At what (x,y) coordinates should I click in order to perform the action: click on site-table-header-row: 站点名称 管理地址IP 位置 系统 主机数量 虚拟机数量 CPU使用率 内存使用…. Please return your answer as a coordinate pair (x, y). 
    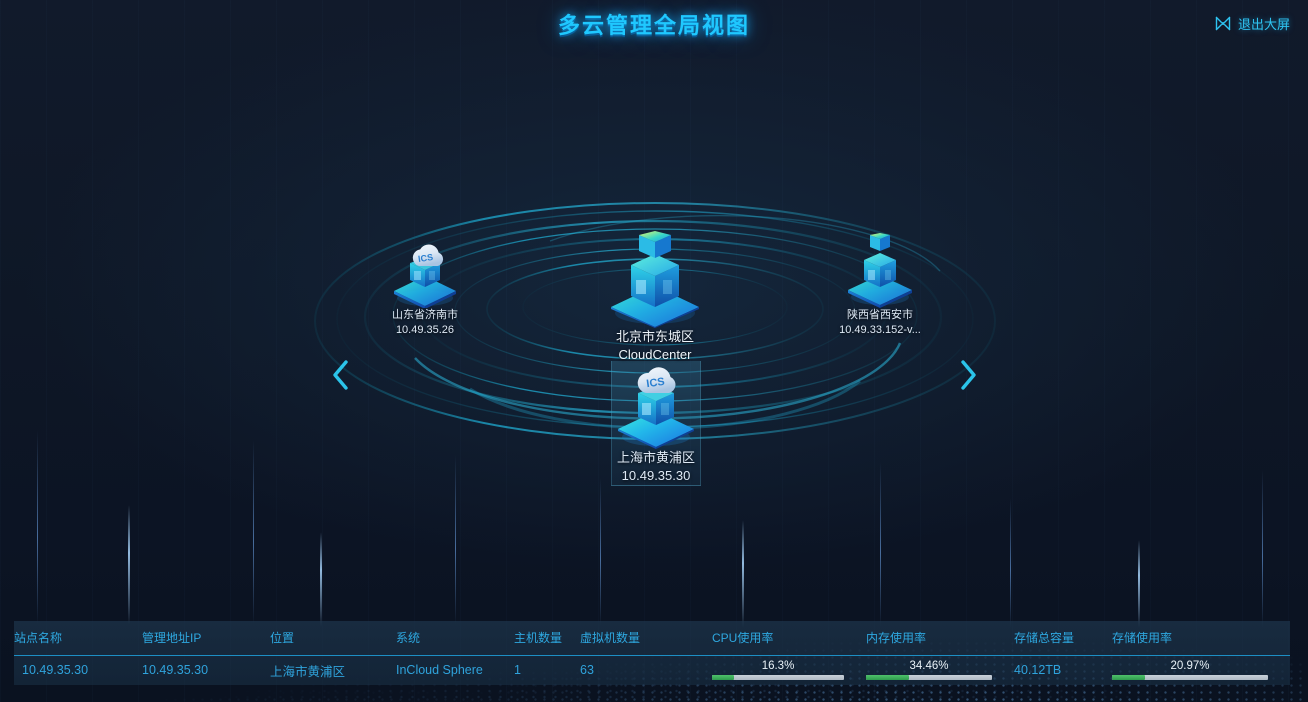
    Looking at the image, I should click on (652, 638).